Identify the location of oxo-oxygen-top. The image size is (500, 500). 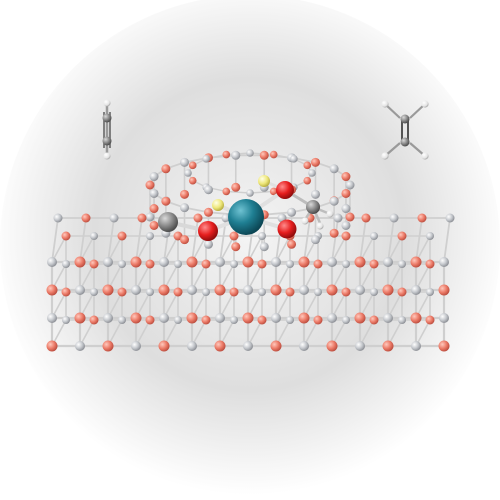
(285, 190).